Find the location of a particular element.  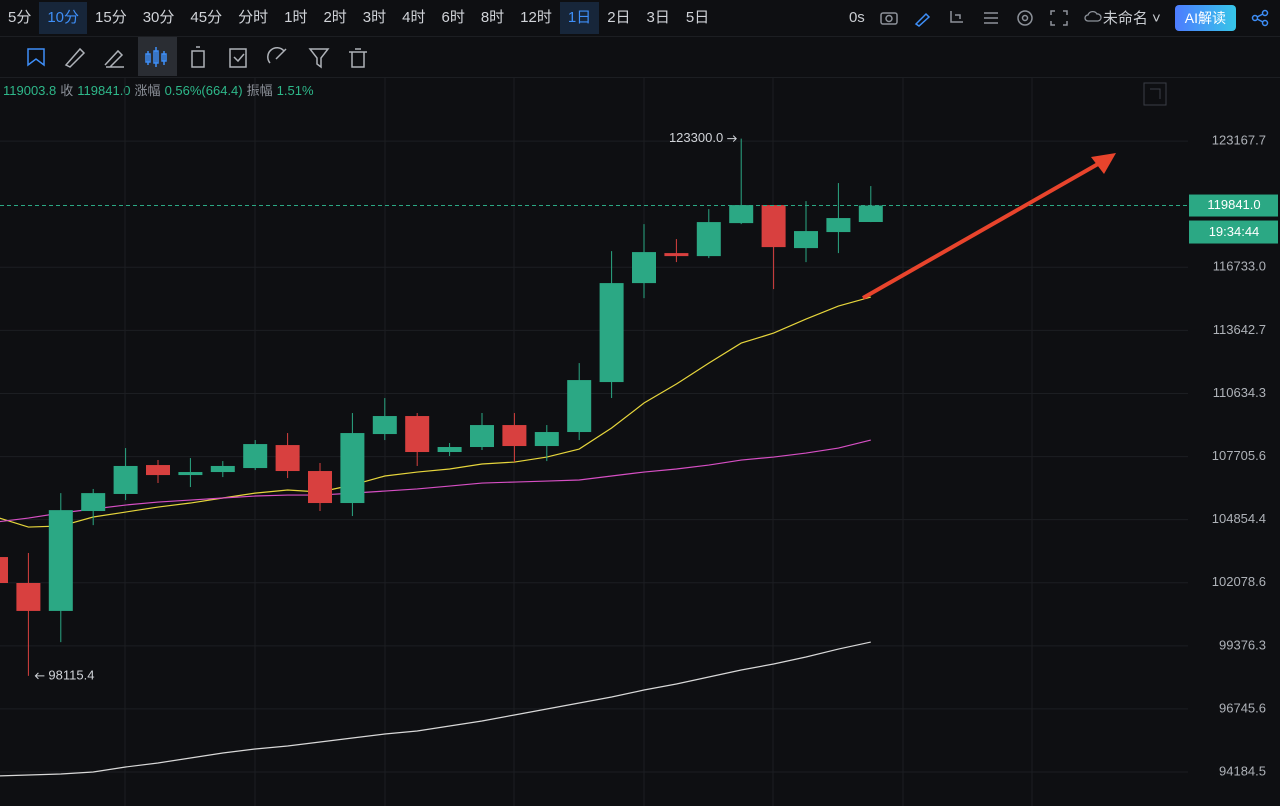

timer: 0s is located at coordinates (856, 17).